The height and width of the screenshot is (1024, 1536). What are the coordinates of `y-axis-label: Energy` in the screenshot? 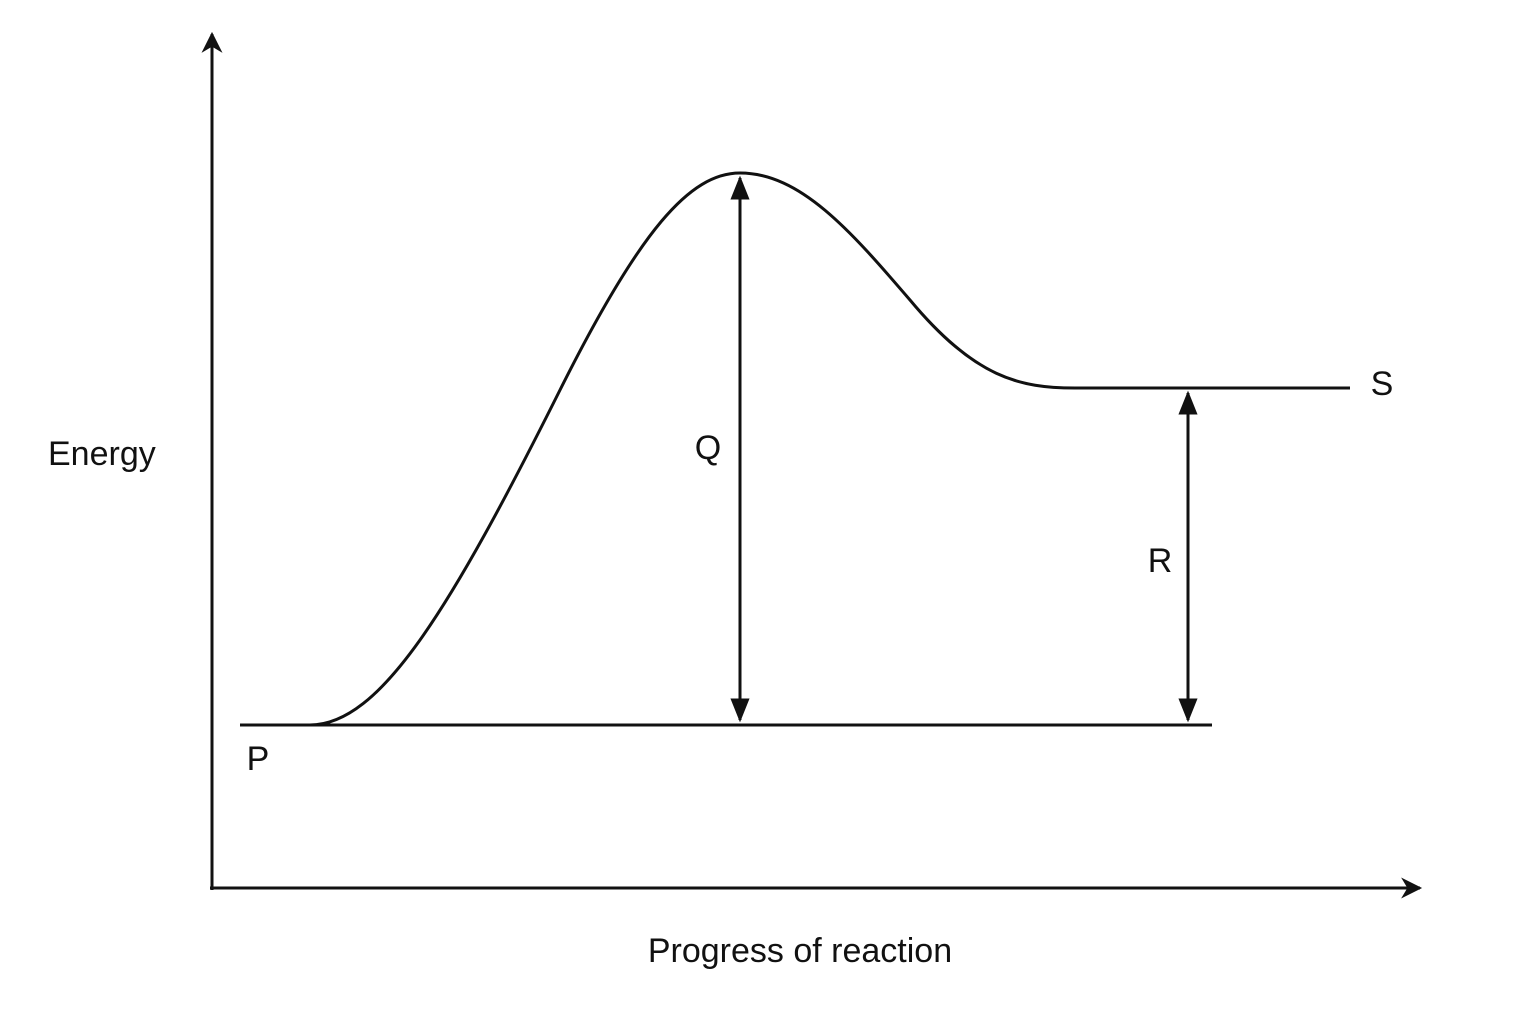 It's located at (102, 454).